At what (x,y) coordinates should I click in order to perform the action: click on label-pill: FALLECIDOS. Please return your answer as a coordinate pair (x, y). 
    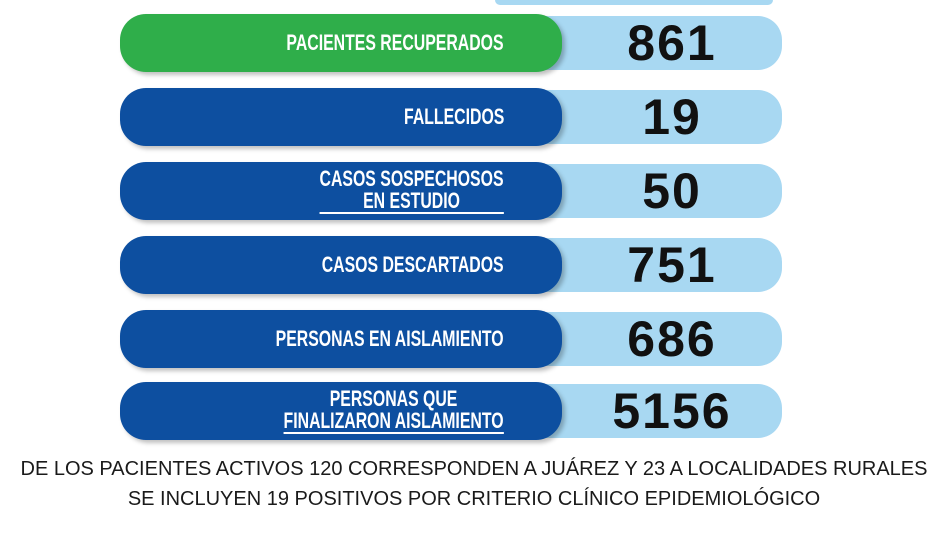
    Looking at the image, I should click on (341, 117).